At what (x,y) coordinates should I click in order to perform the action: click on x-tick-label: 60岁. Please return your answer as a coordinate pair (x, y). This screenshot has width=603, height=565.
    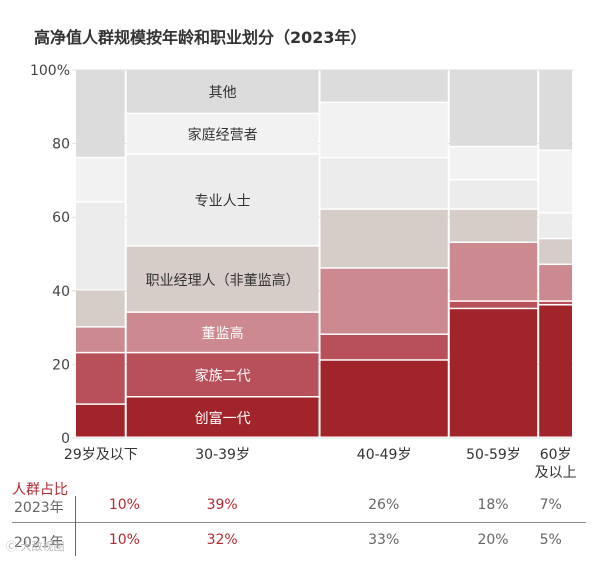
    Looking at the image, I should click on (556, 455).